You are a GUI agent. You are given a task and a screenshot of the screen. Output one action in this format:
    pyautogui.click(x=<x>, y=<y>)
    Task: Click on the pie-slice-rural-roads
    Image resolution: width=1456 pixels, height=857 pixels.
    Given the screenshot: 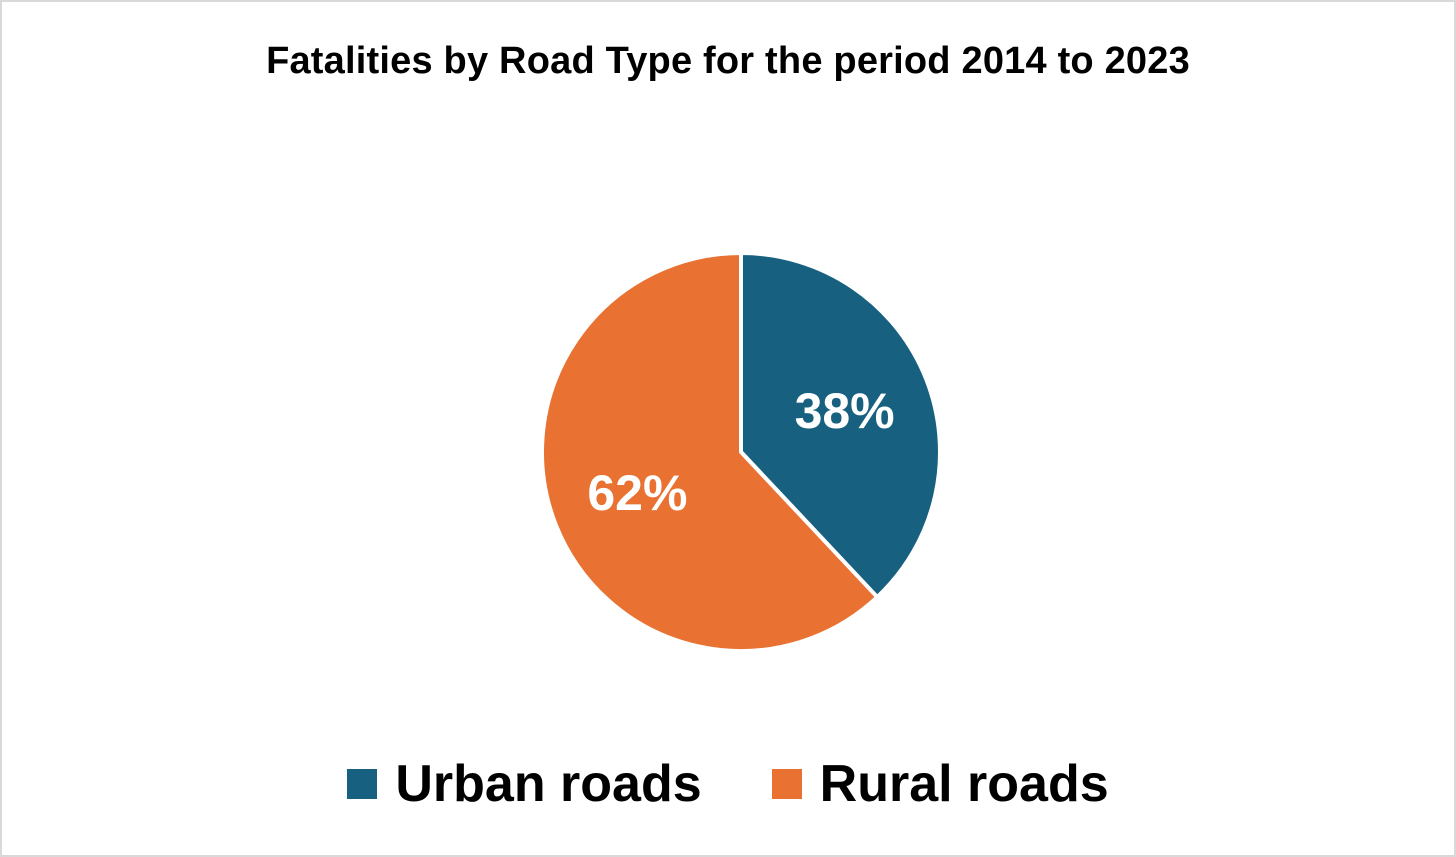 What is the action you would take?
    pyautogui.click(x=710, y=452)
    